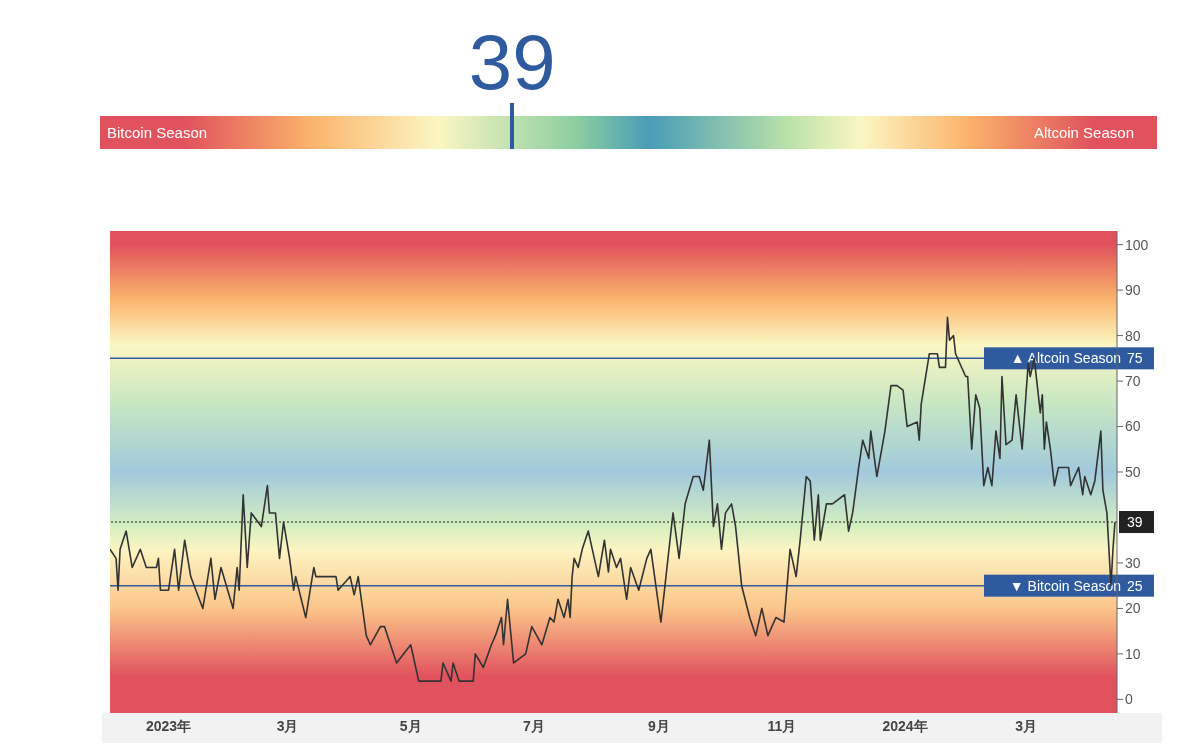 The height and width of the screenshot is (748, 1200). I want to click on y-tick-label: 30, so click(1133, 562).